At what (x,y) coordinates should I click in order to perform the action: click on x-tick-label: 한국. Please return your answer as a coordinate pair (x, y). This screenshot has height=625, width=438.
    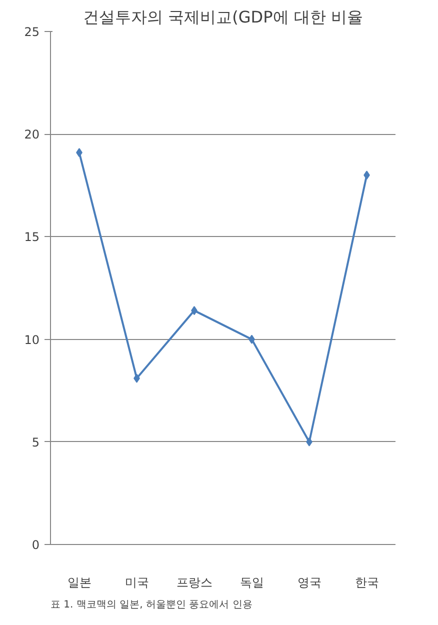
    Looking at the image, I should click on (366, 583).